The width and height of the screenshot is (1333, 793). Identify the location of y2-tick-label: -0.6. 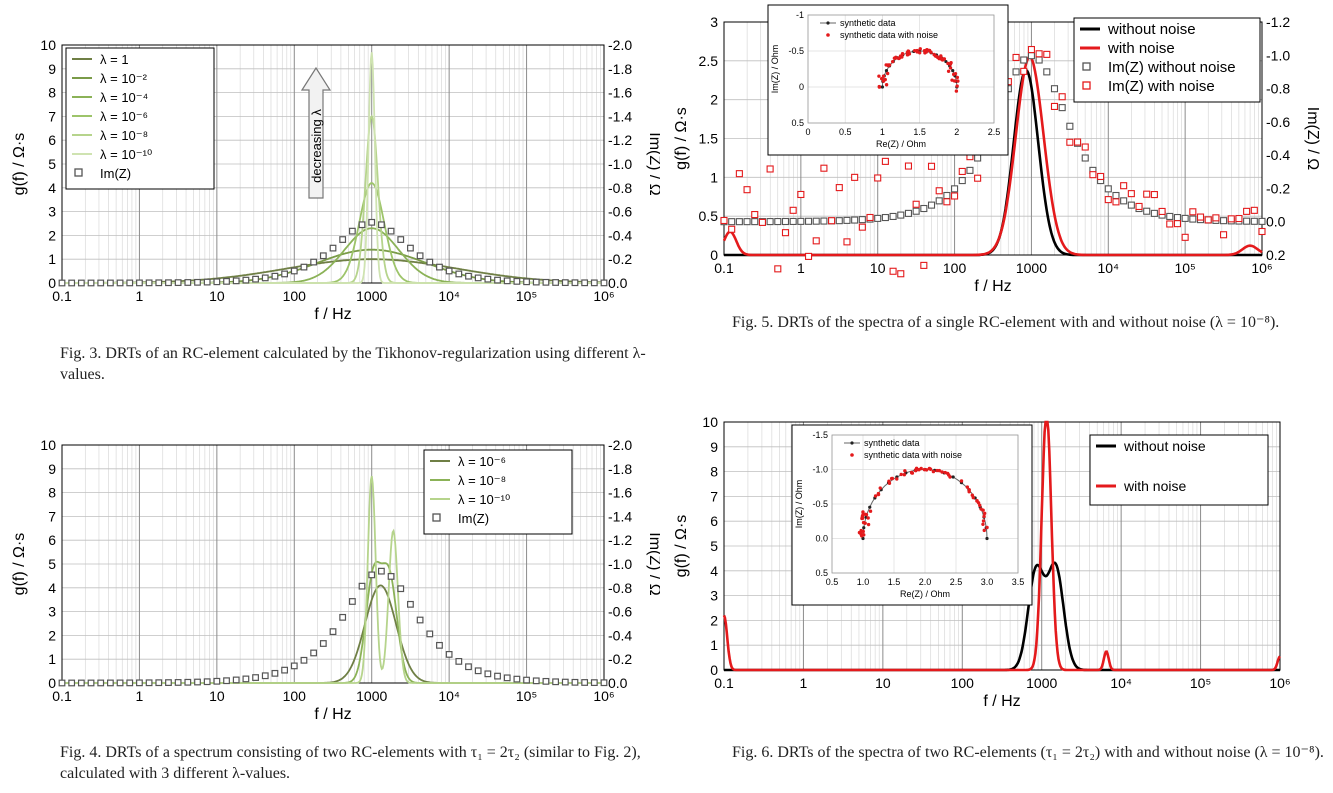
(620, 212).